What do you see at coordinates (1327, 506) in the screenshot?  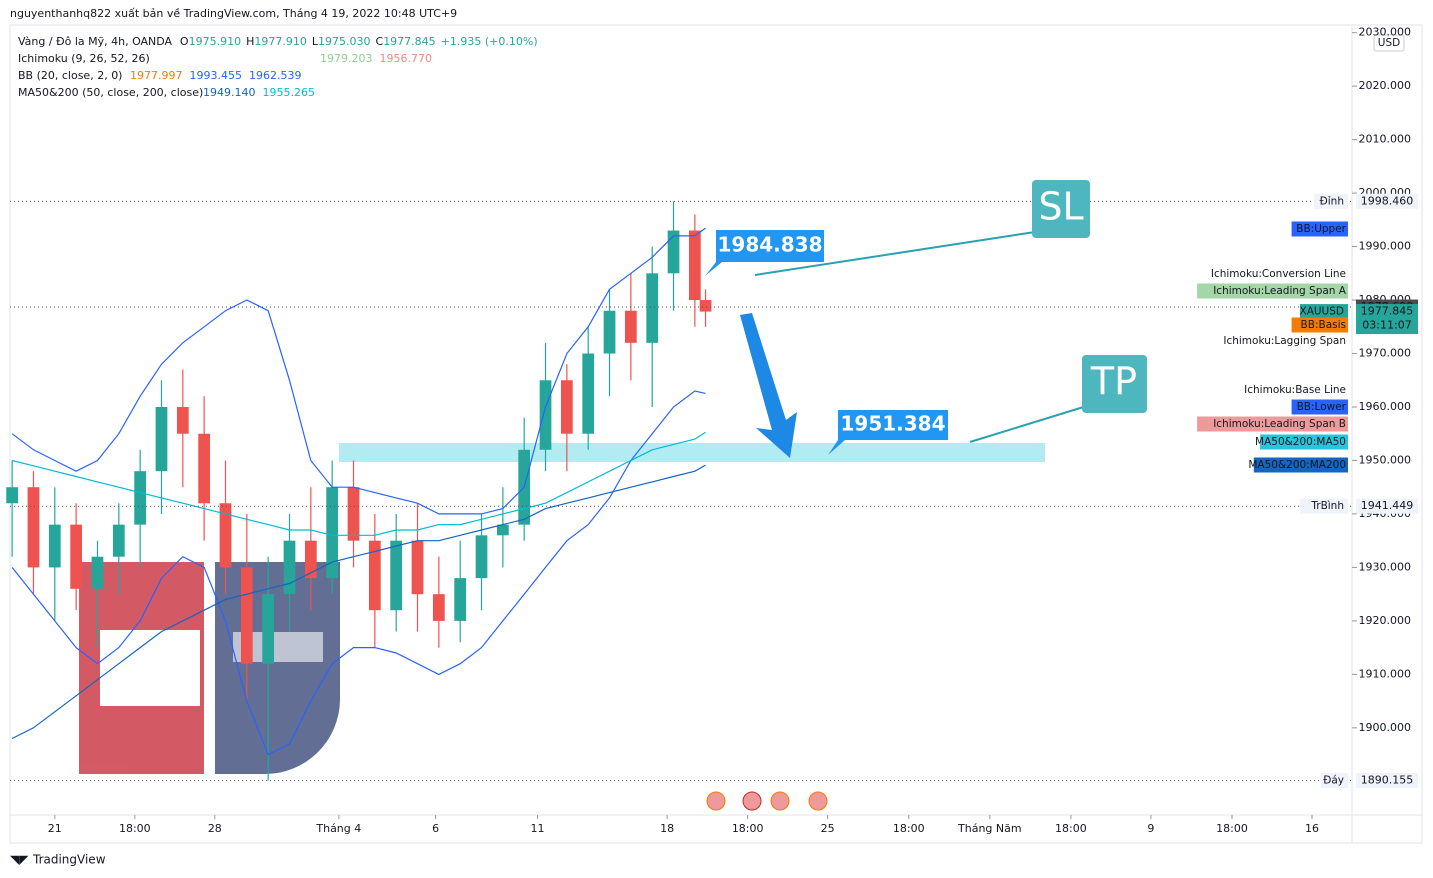 I see `price-name: TrBình` at bounding box center [1327, 506].